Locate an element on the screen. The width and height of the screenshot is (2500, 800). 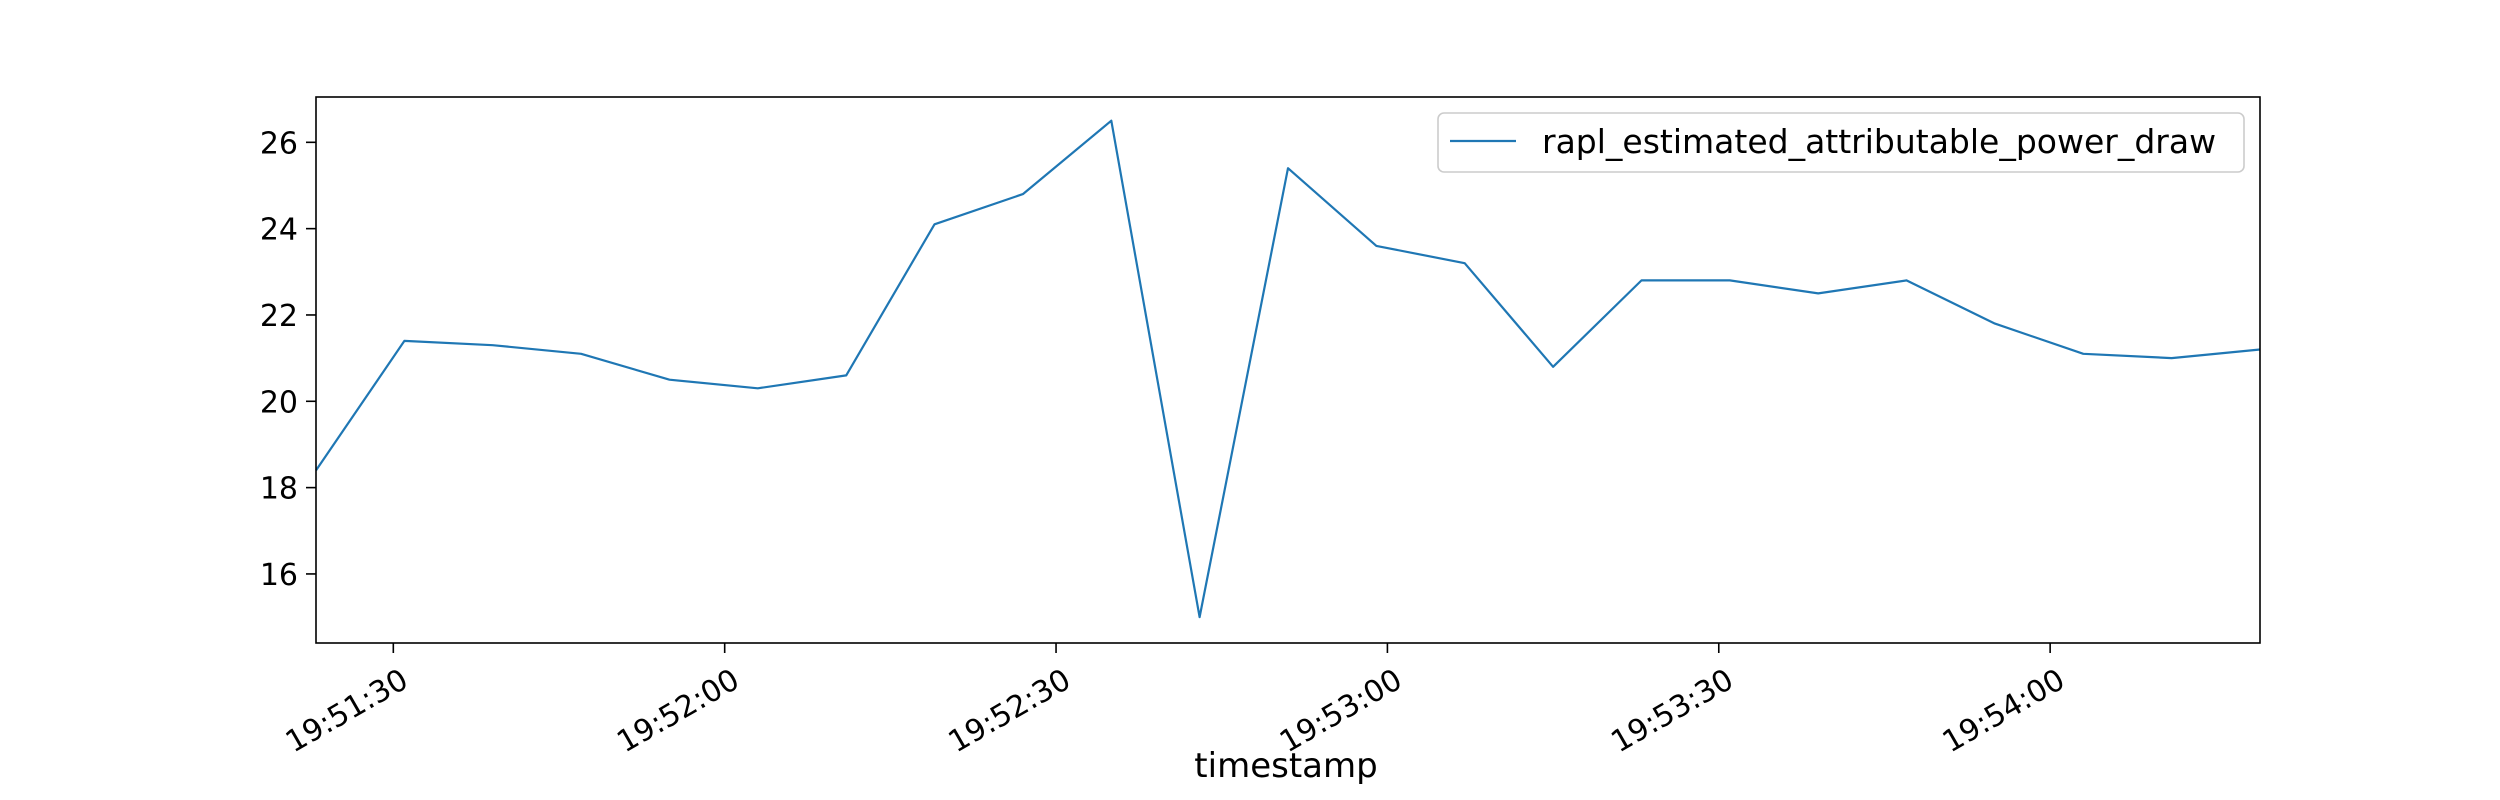
x-axis-title: timestamp is located at coordinates (1285, 766).